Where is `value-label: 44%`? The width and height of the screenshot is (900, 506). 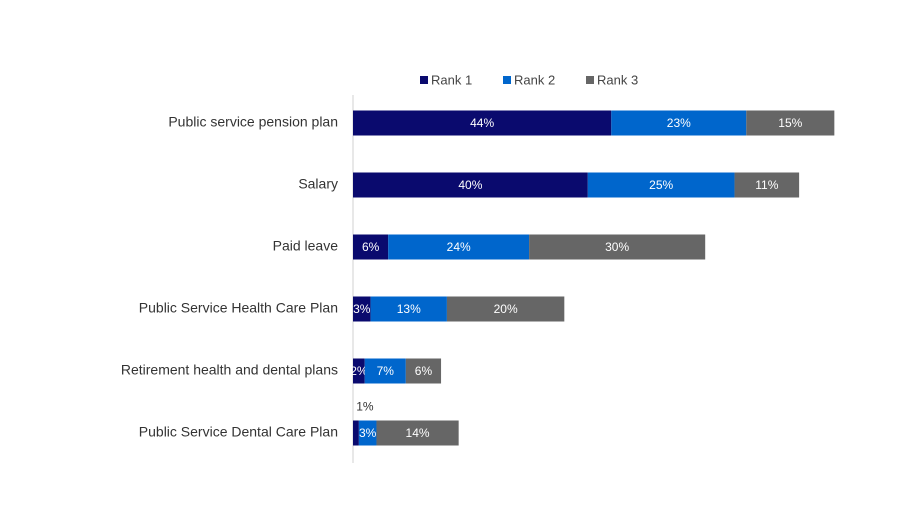 value-label: 44% is located at coordinates (482, 123).